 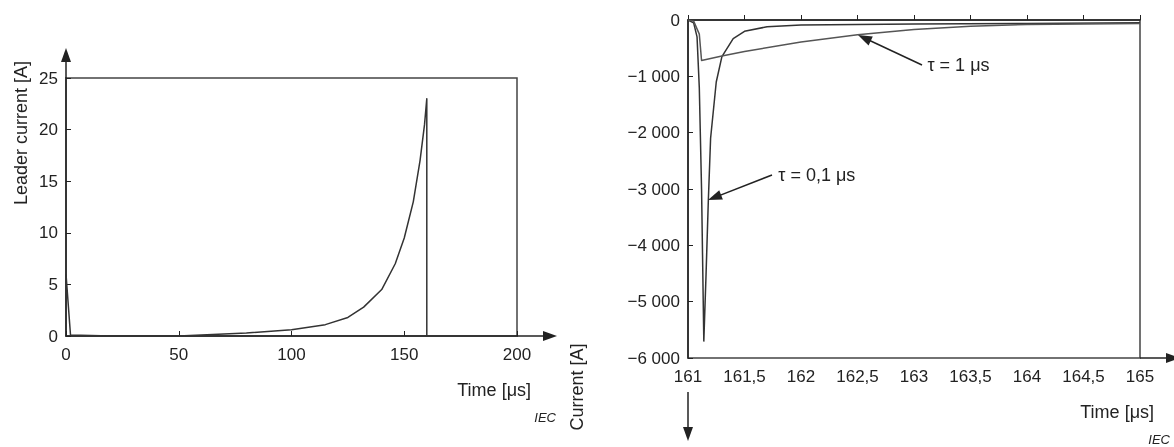 What do you see at coordinates (48, 233) in the screenshot?
I see `y-tick-label: 10` at bounding box center [48, 233].